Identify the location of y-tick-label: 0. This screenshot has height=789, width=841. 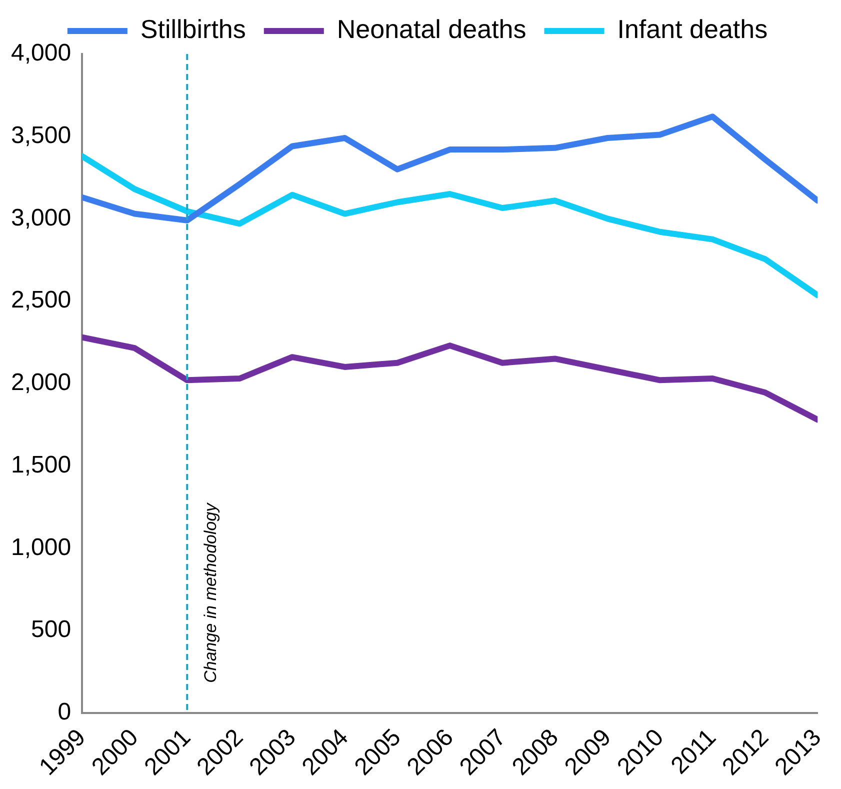
(65, 712).